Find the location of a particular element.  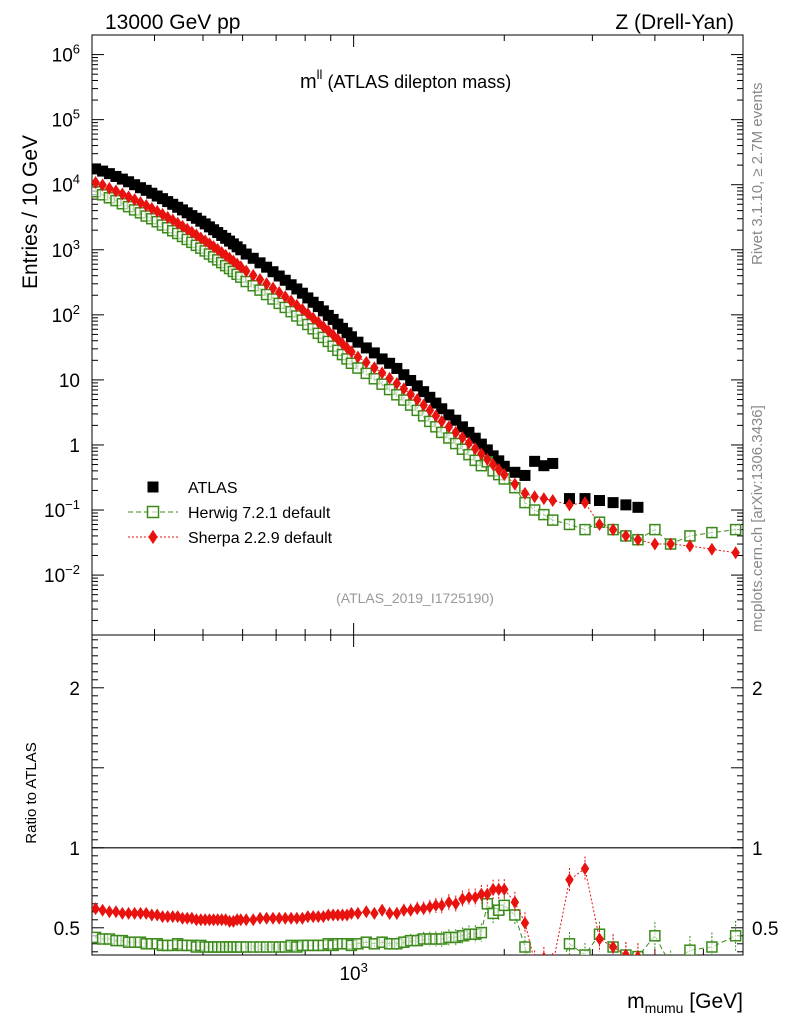

y-tick-label: 10 is located at coordinates (69, 381).